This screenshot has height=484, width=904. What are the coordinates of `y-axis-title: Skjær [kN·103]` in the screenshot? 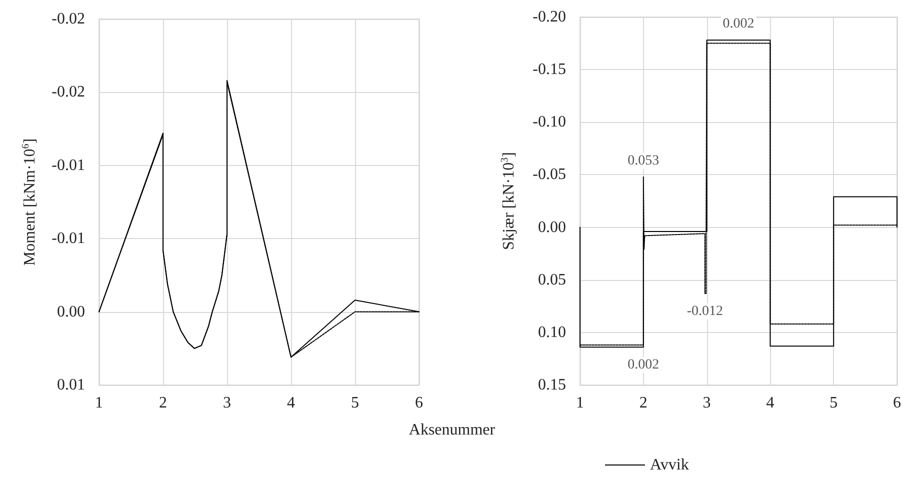 It's located at (509, 201).